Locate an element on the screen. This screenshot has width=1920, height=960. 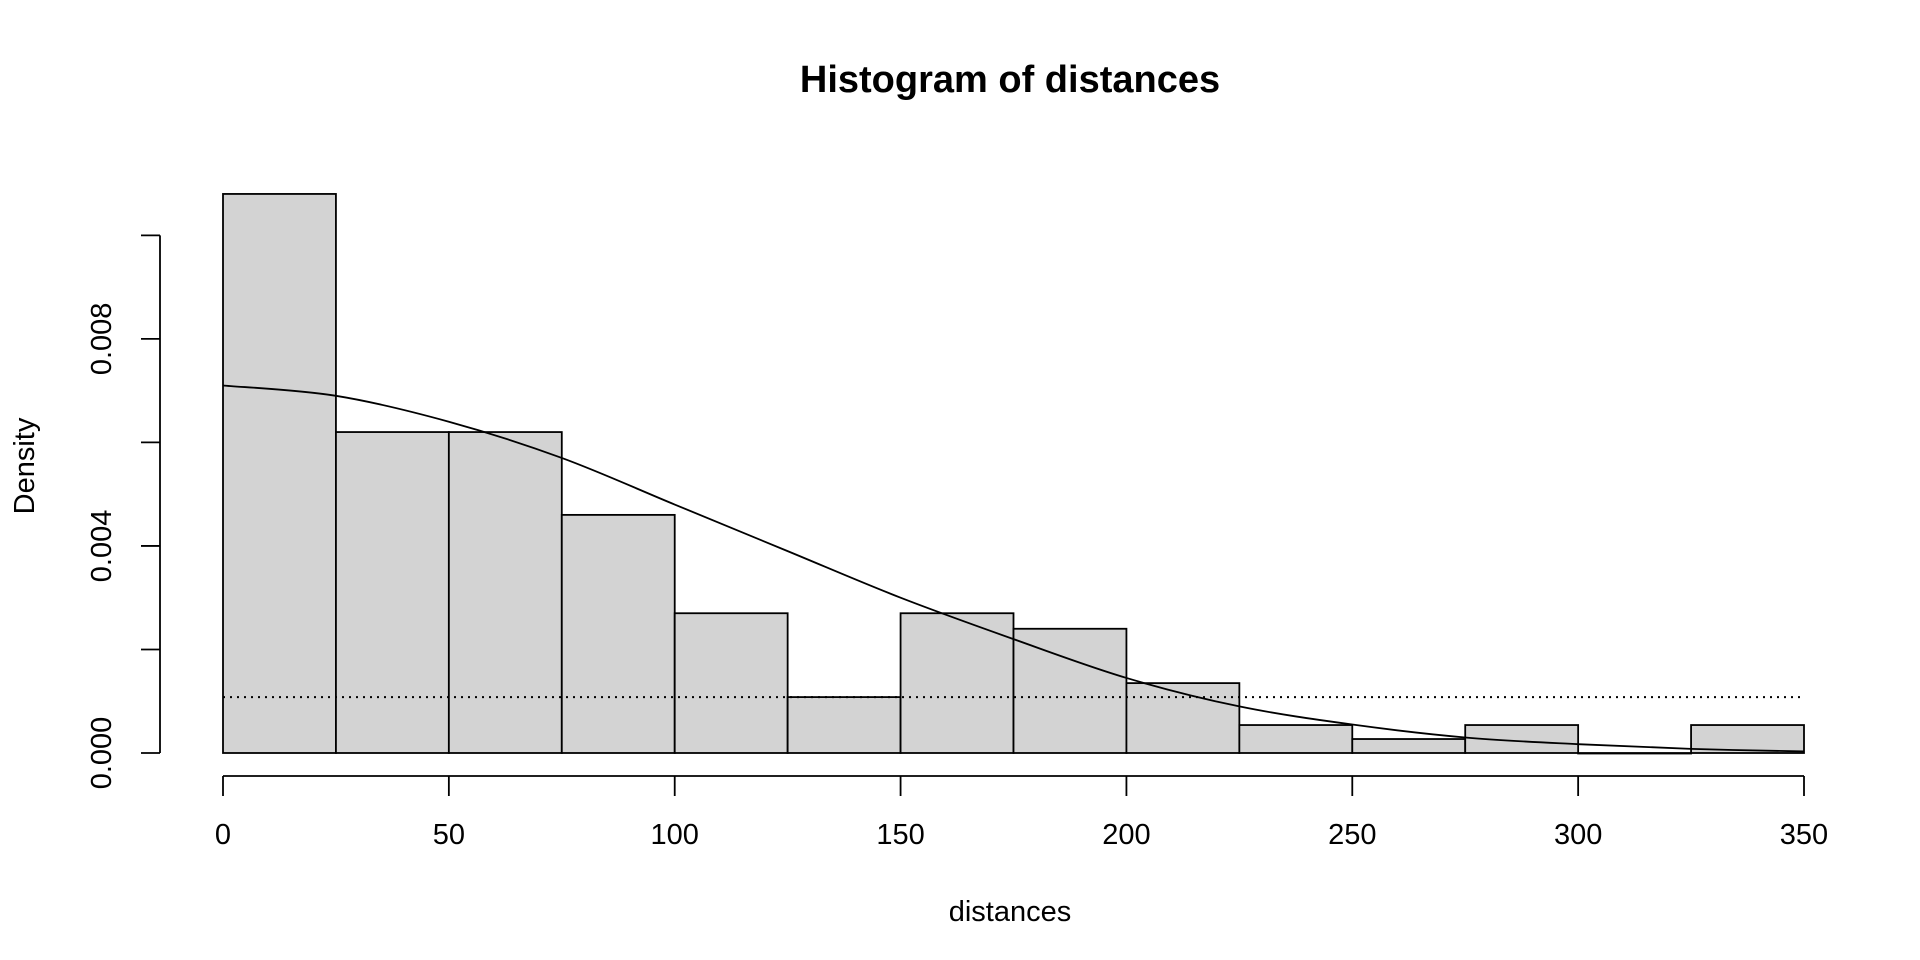
y-tick-label-4: 0.008 is located at coordinates (102, 339).